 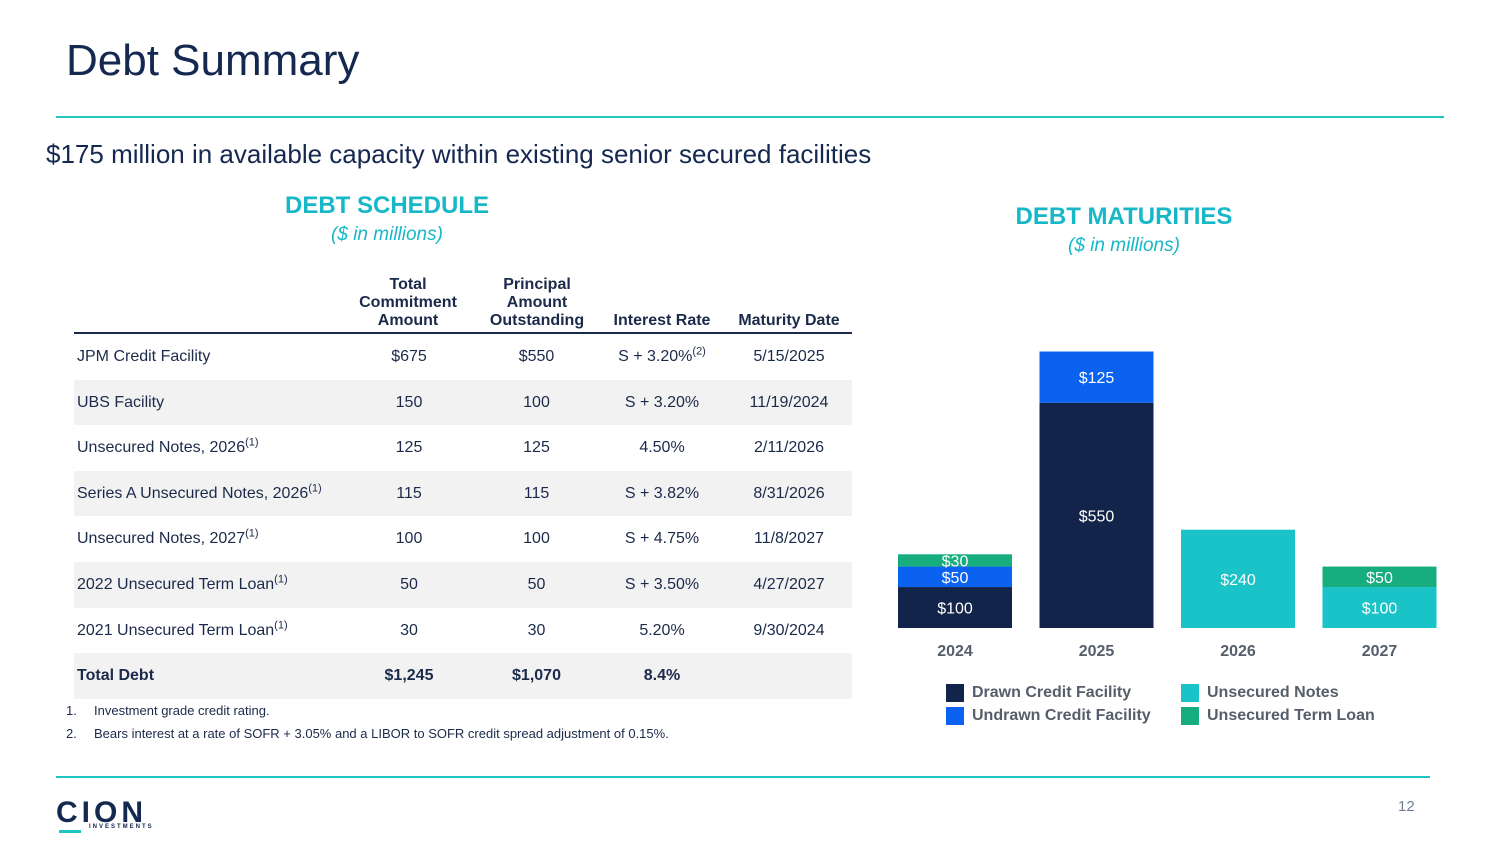 What do you see at coordinates (789, 320) in the screenshot?
I see `header-maturity-date: Maturity Date` at bounding box center [789, 320].